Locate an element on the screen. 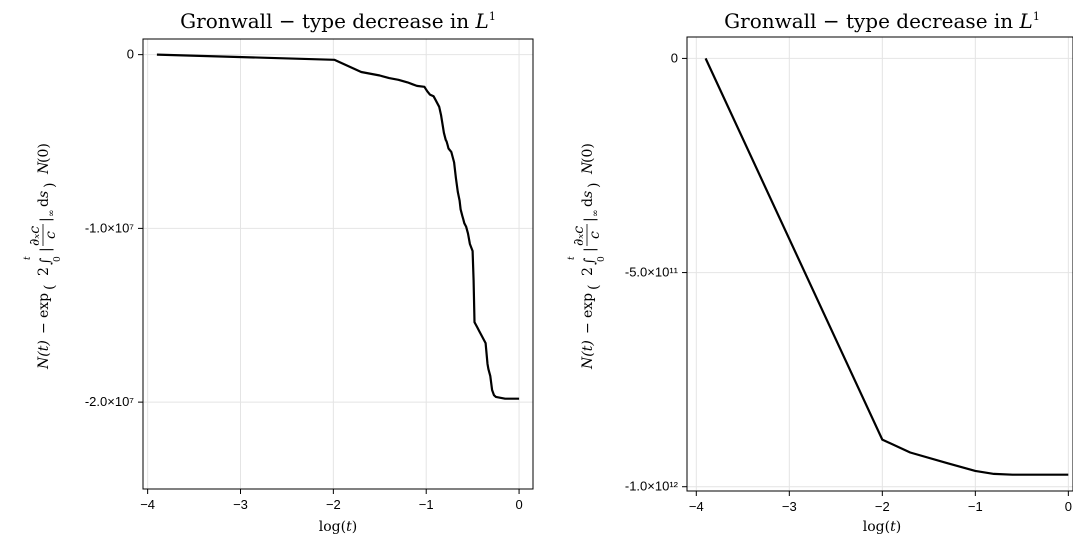 Image resolution: width=1073 pixels, height=541 pixels. right-x-tick-label: −4 is located at coordinates (696, 506).